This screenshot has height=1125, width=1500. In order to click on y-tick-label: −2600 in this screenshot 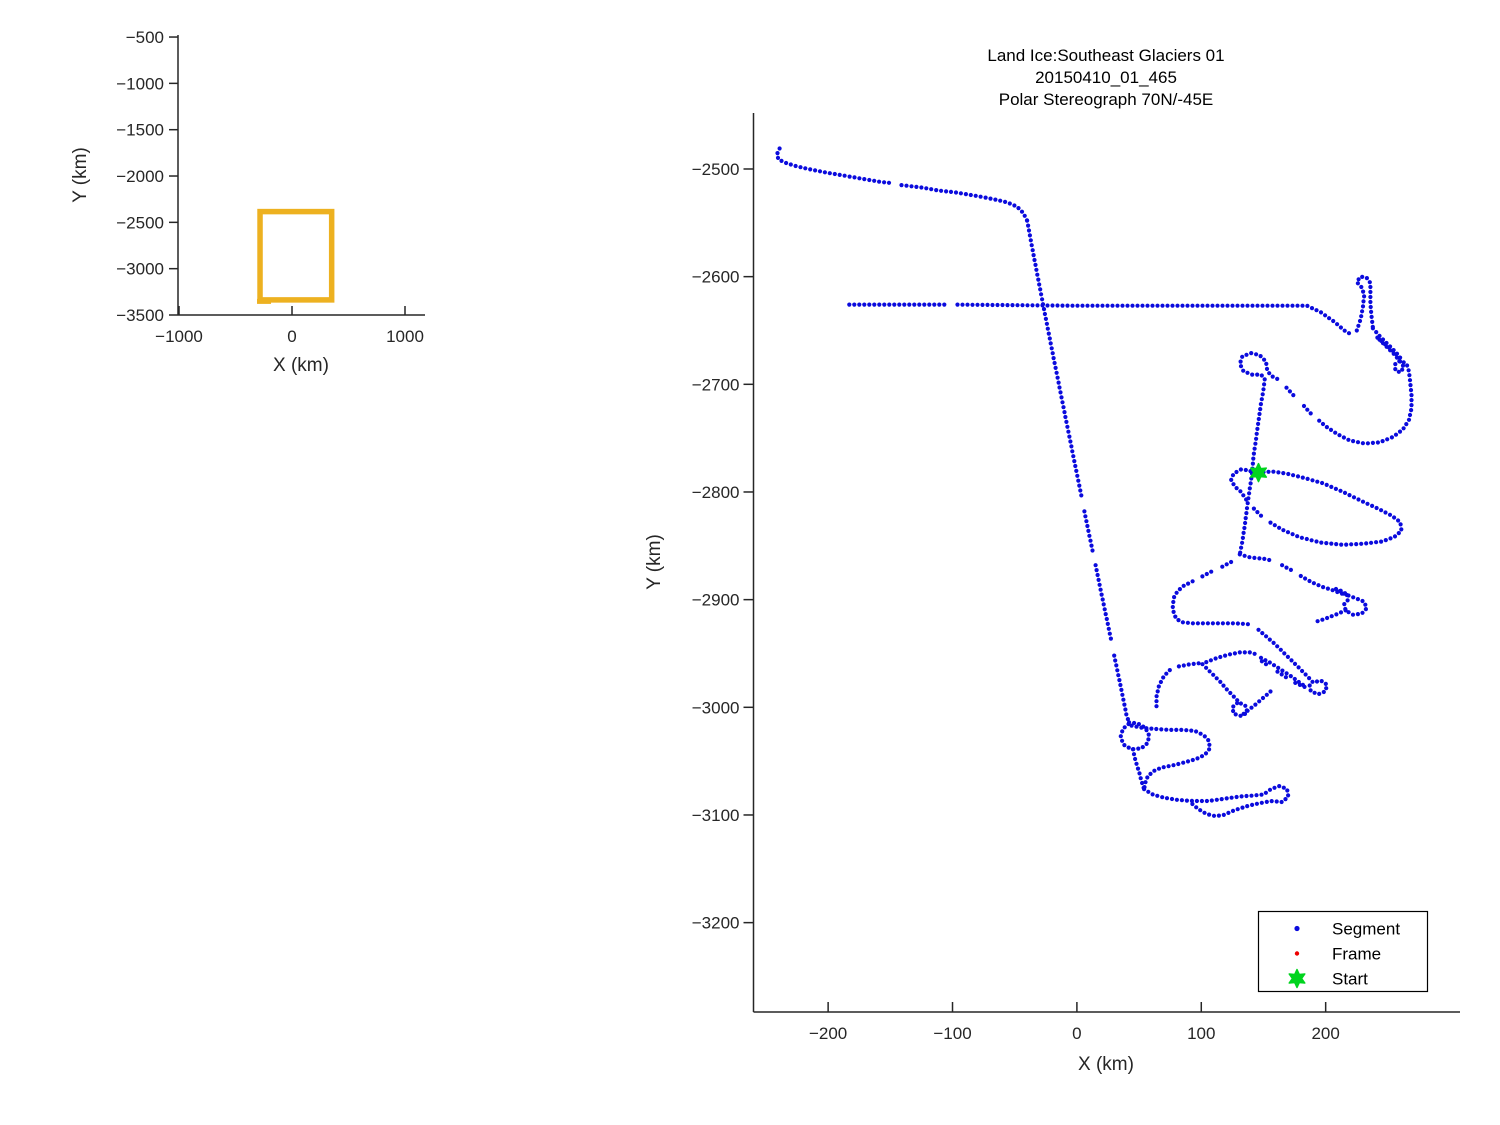, I will do `click(716, 277)`.